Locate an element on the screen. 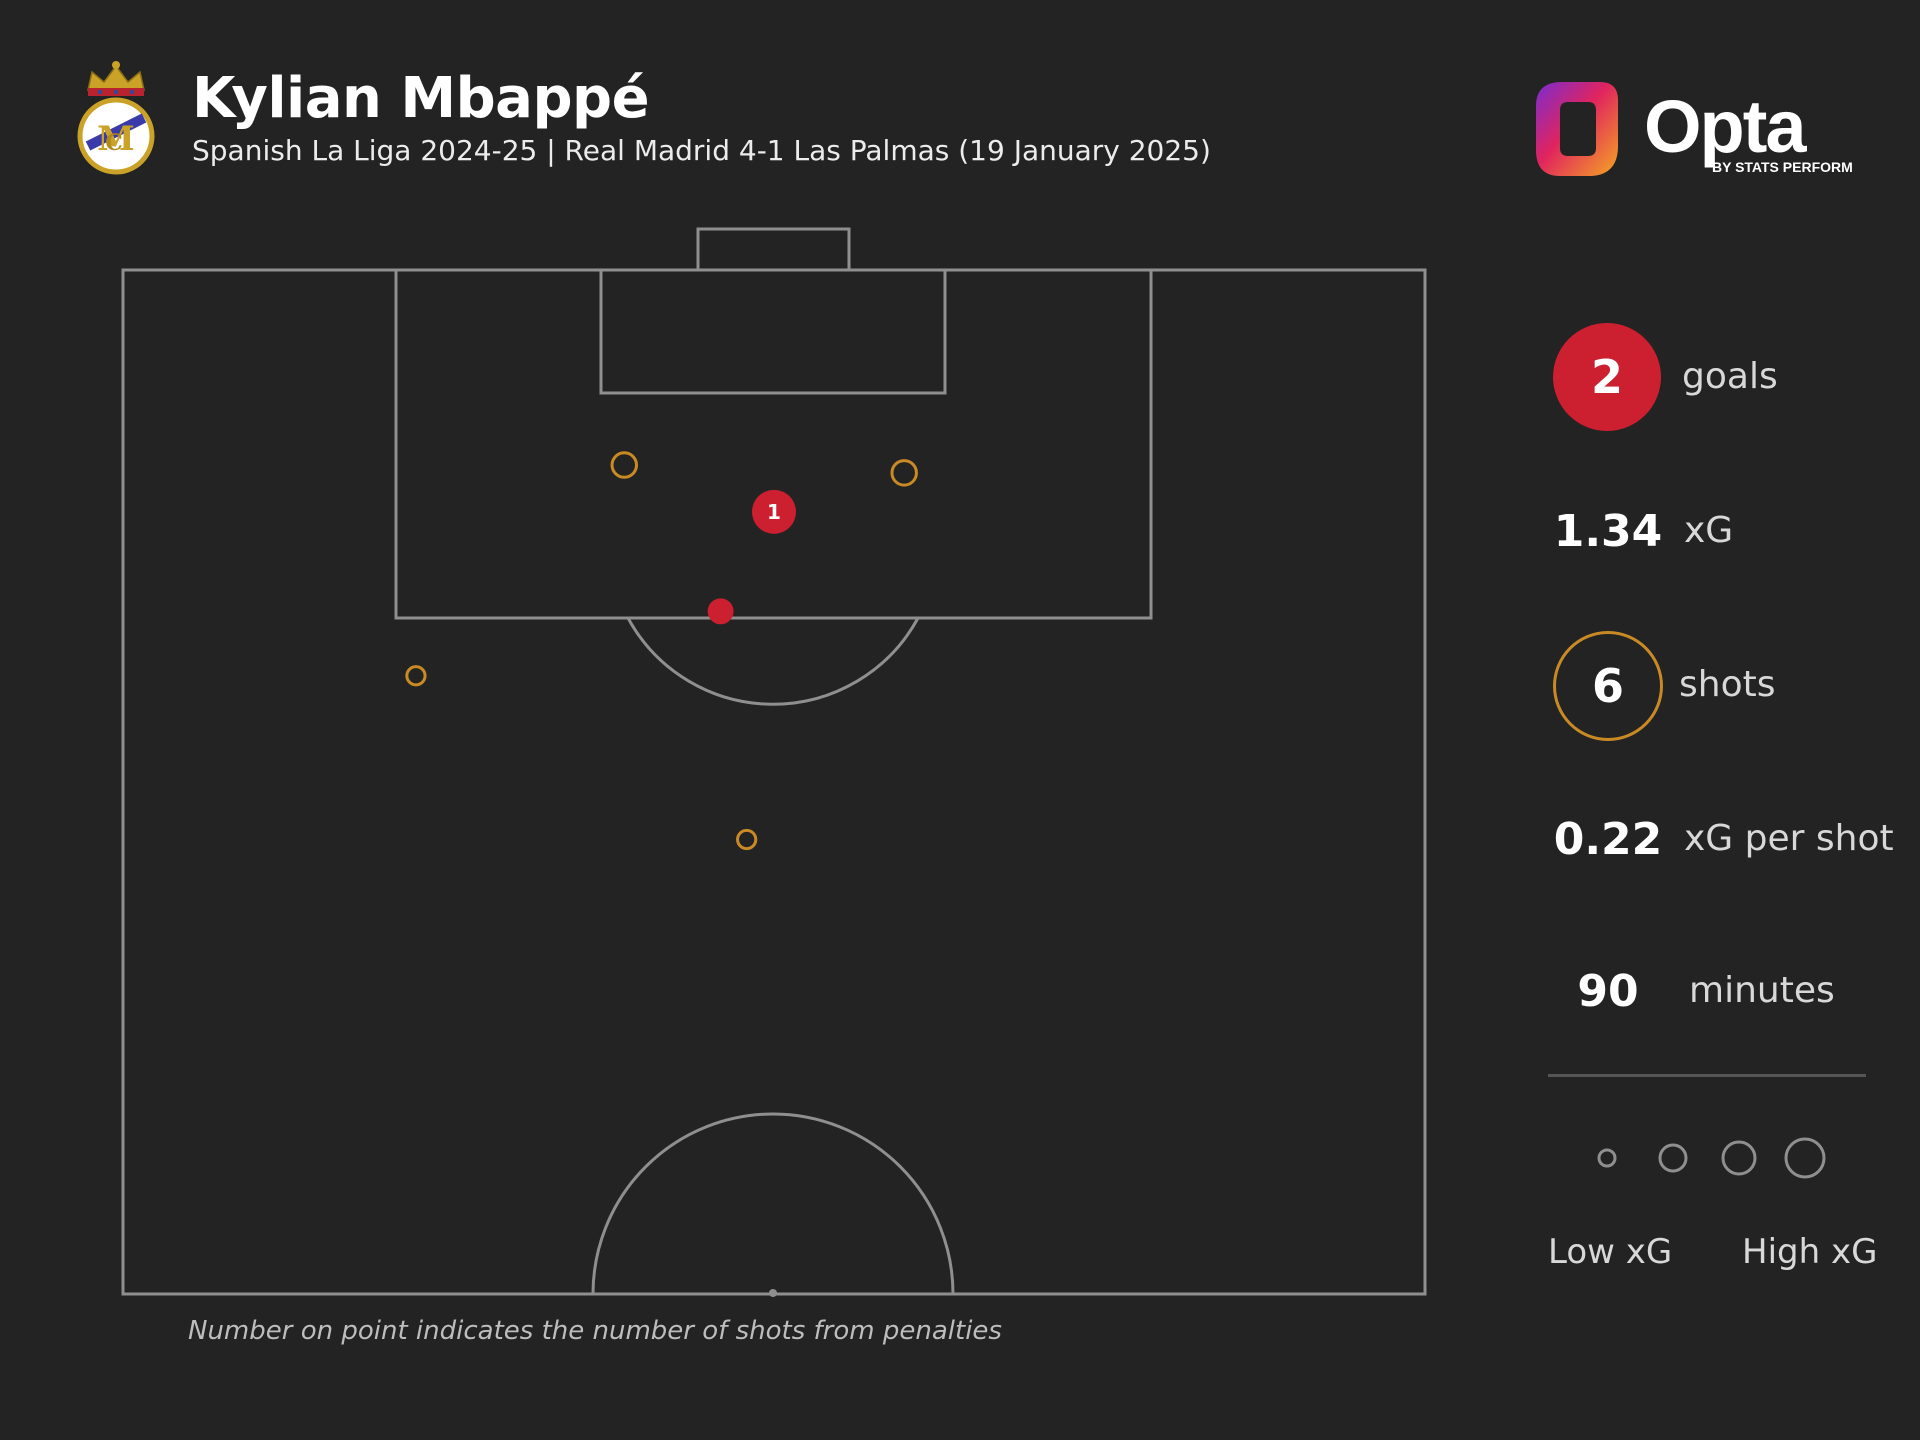 This screenshot has height=1440, width=1920. svg-text: C is located at coordinates (114, 143).